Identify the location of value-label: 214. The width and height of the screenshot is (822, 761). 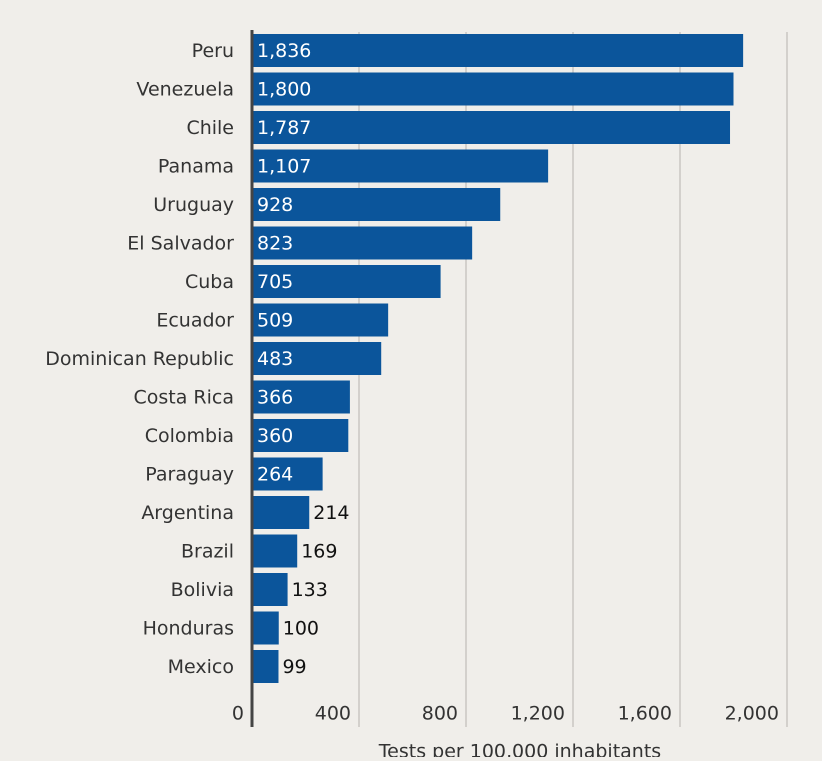
(331, 513).